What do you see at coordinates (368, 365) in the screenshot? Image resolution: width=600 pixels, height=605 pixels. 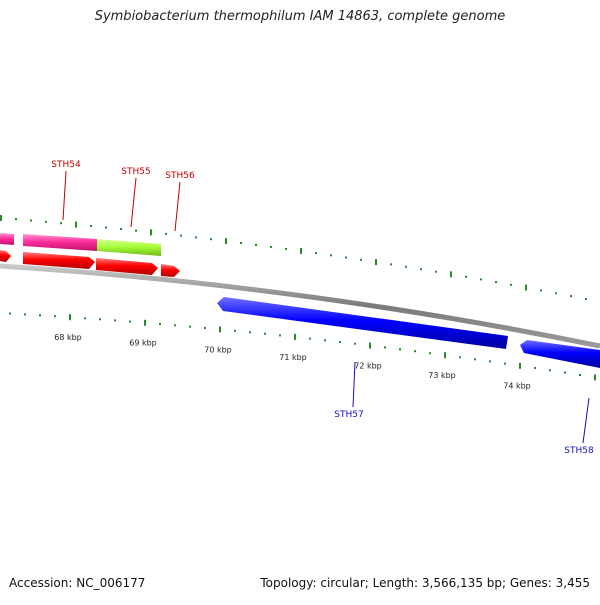 I see `scale-label: 72 kbp` at bounding box center [368, 365].